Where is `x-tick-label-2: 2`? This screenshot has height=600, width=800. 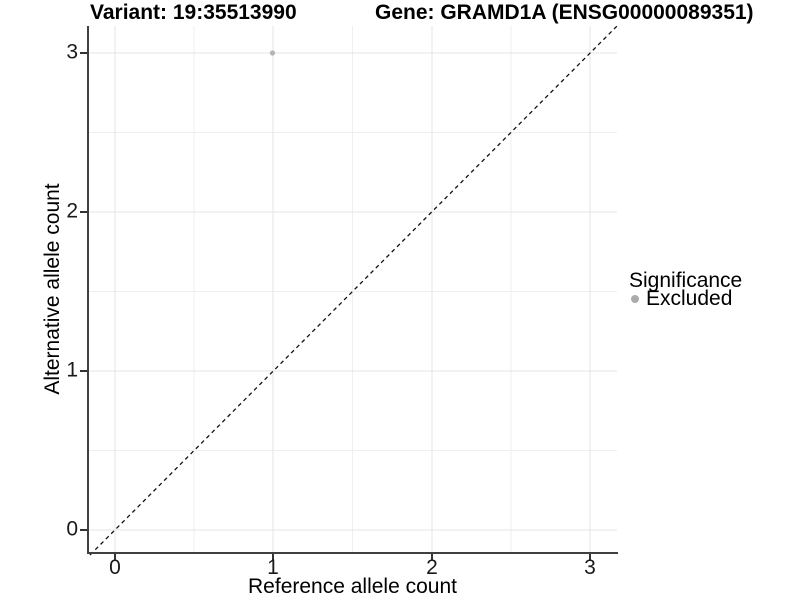
x-tick-label-2: 2 is located at coordinates (432, 567).